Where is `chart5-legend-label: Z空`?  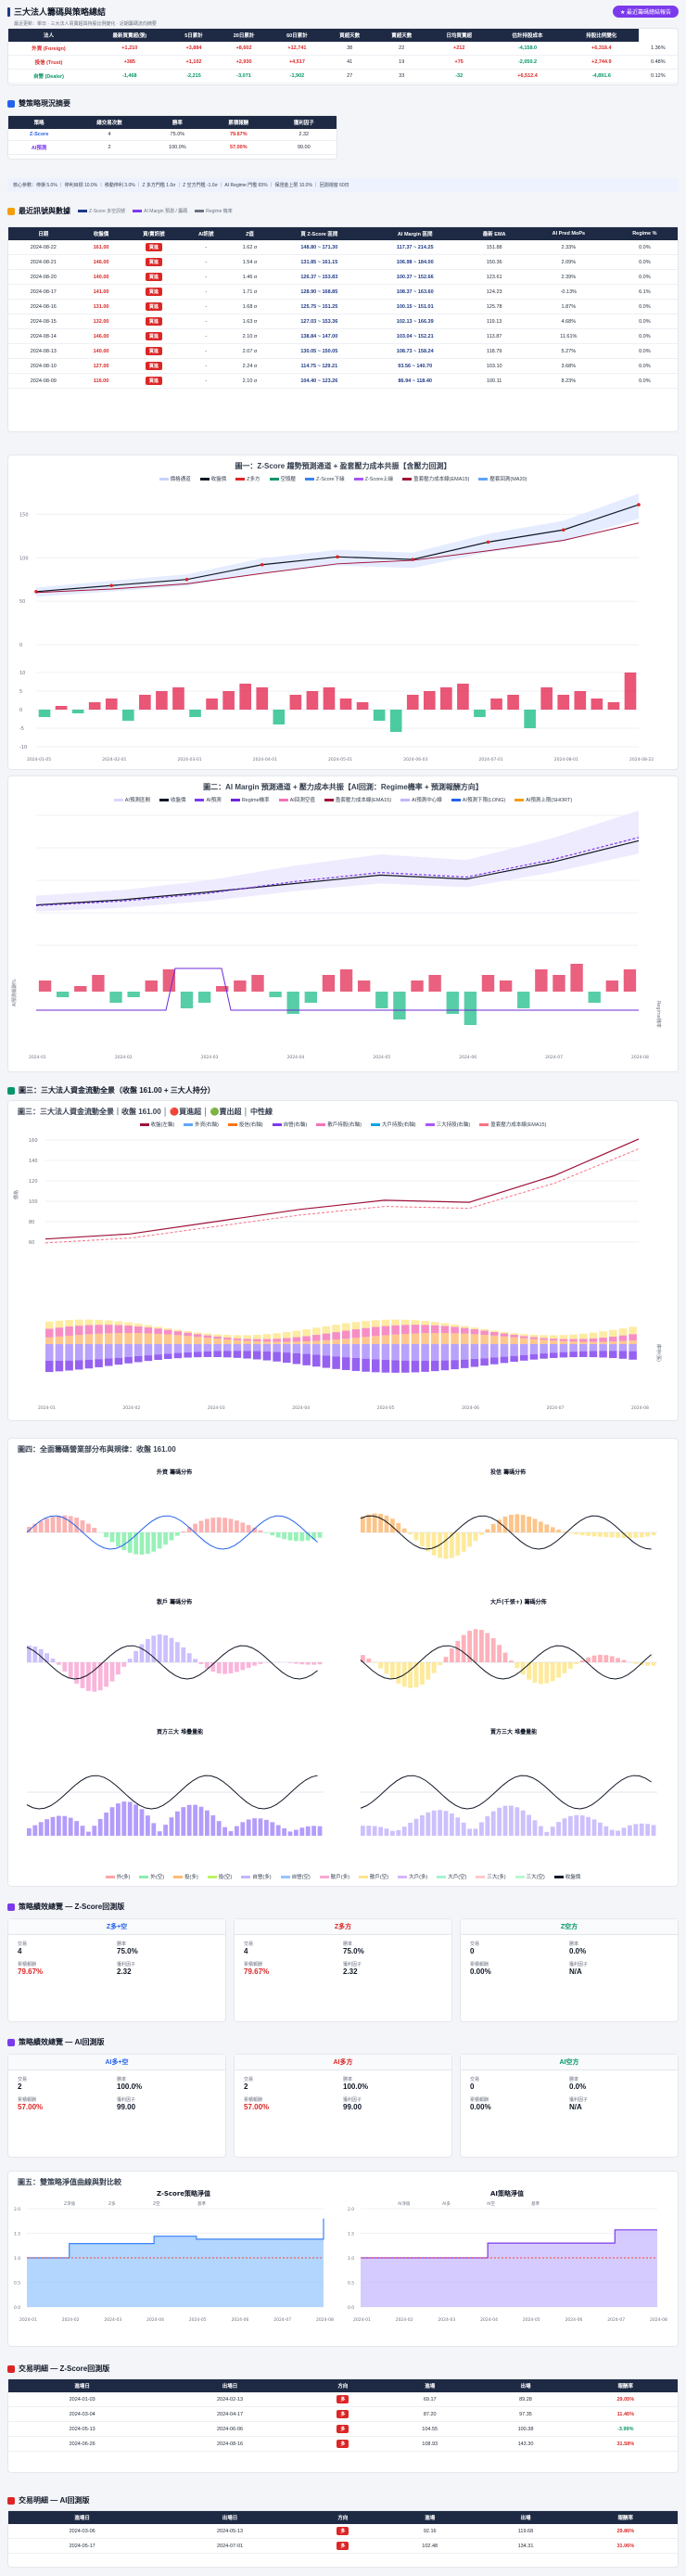
chart5-legend-label: Z空 is located at coordinates (156, 2203).